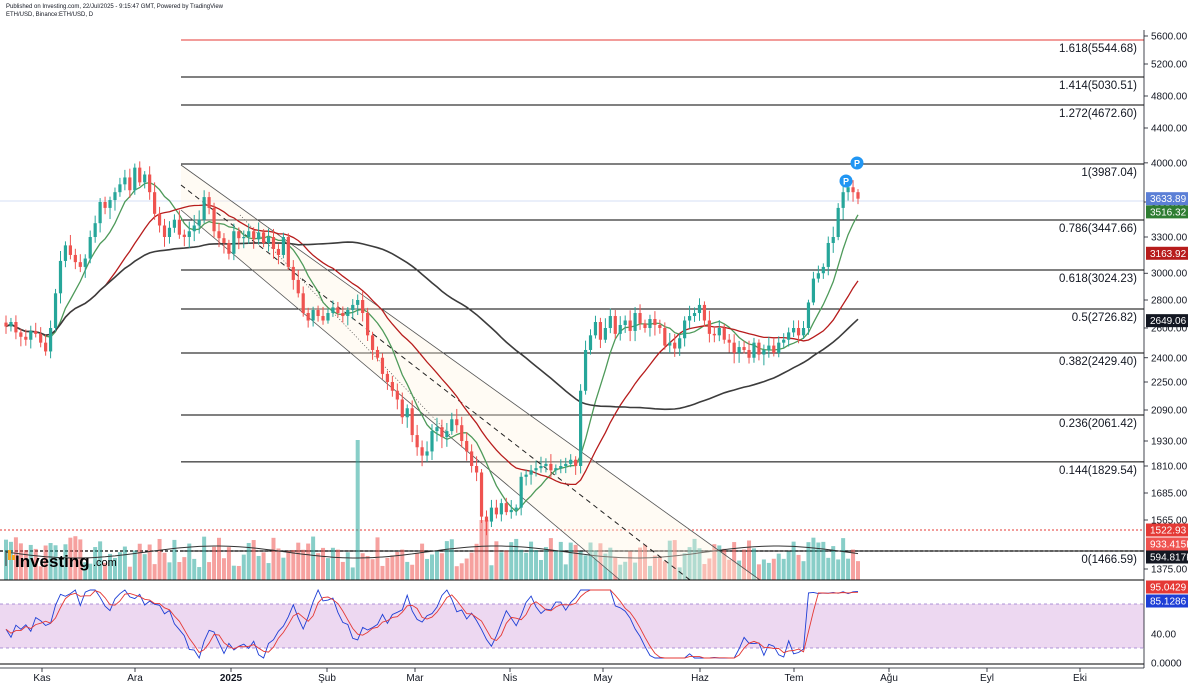 Image resolution: width=1199 pixels, height=687 pixels. I want to click on price-tick-5600-00: 5600.00, so click(1169, 37).